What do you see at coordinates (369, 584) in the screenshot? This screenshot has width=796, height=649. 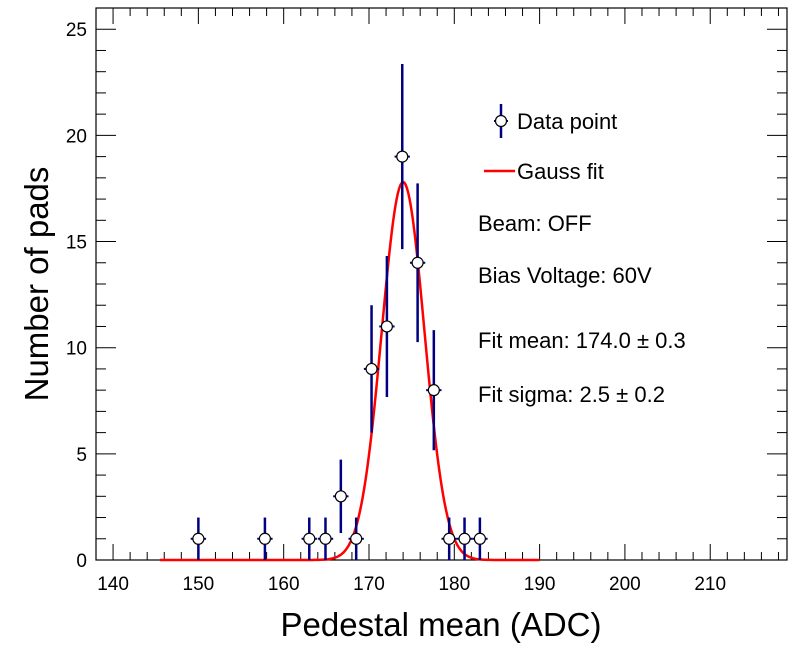 I see `x-tick-label: 170` at bounding box center [369, 584].